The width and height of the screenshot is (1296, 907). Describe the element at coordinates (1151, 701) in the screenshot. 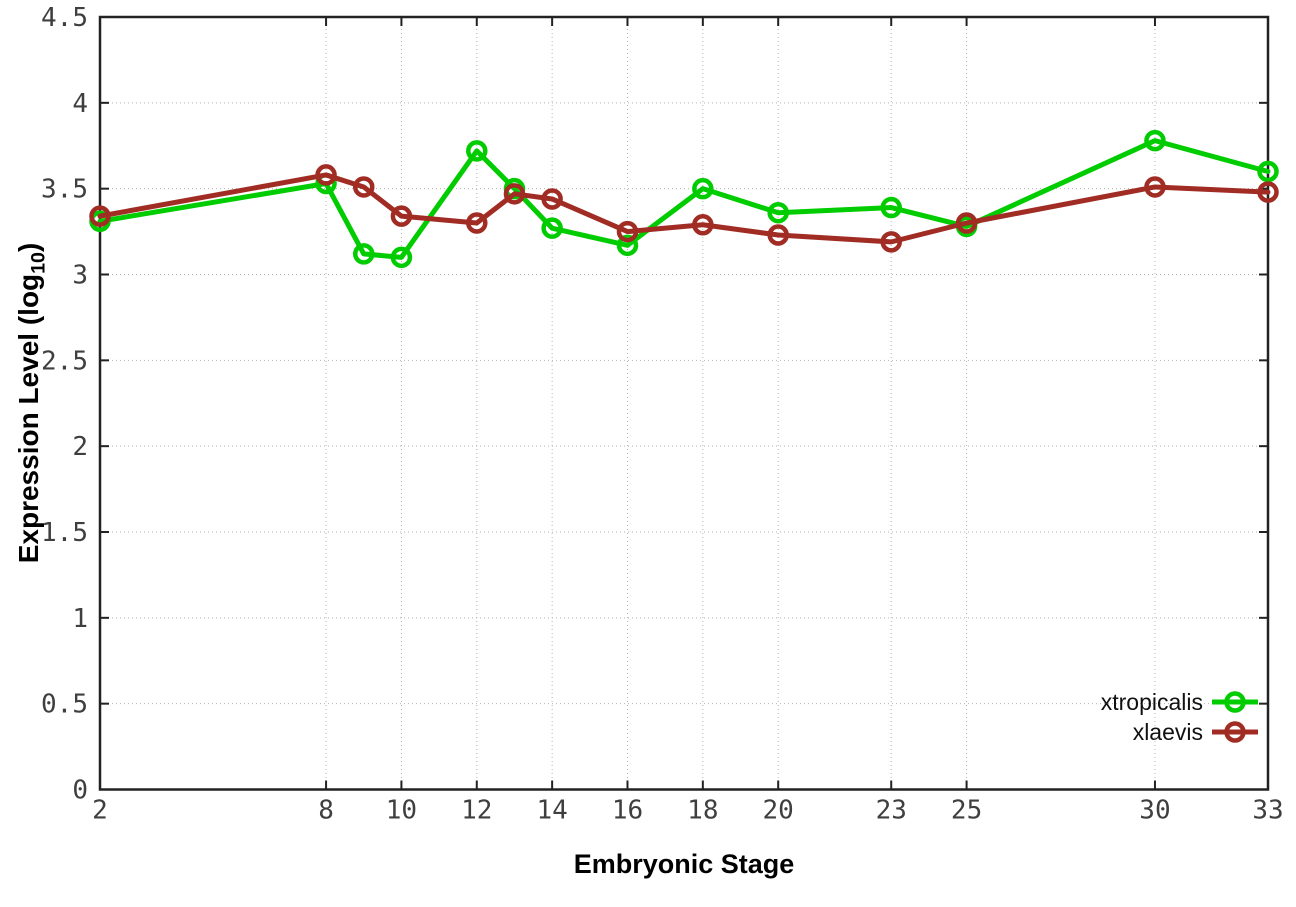

I see `legend-label-xtropicalis: xtropicalis` at that location.